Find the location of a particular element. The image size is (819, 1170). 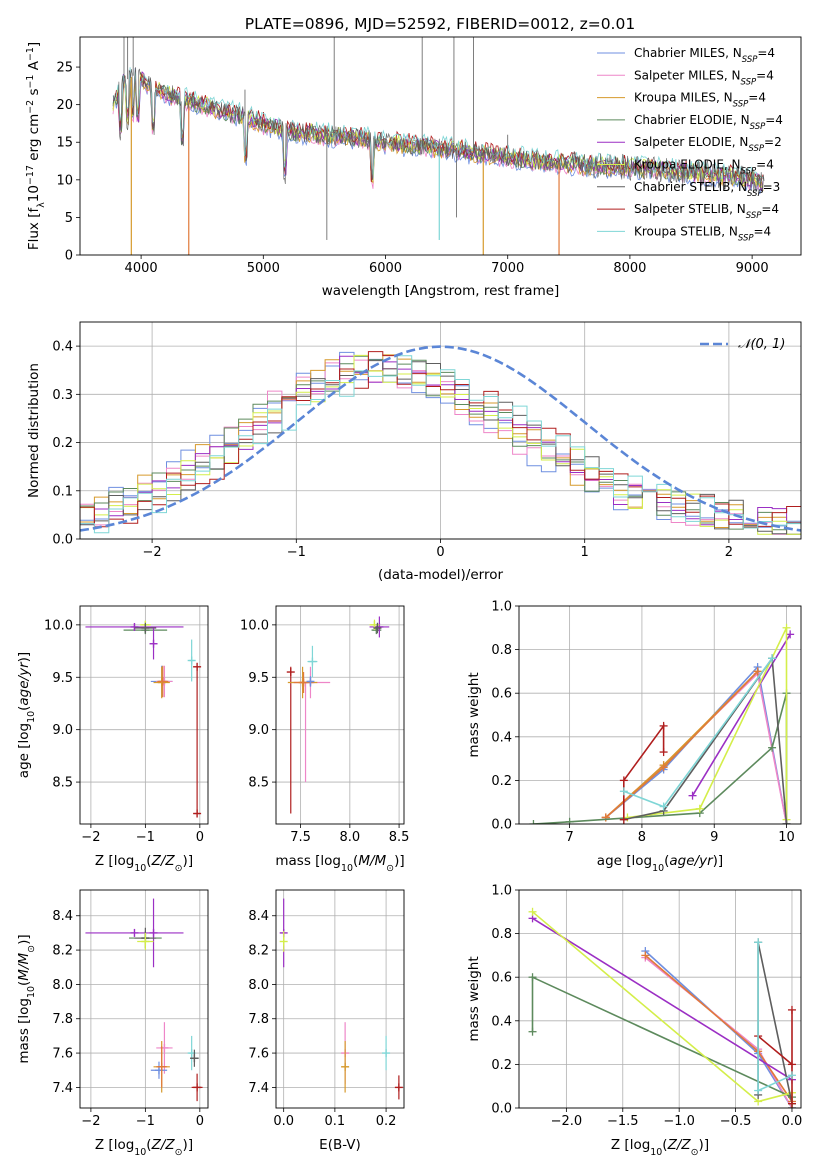

mass-vs-ebv-chart: 0.0 0.1 0.2 7.4 7.6 7.8 8.0 8.2 8.4 E(B-V) is located at coordinates (326, 1021).